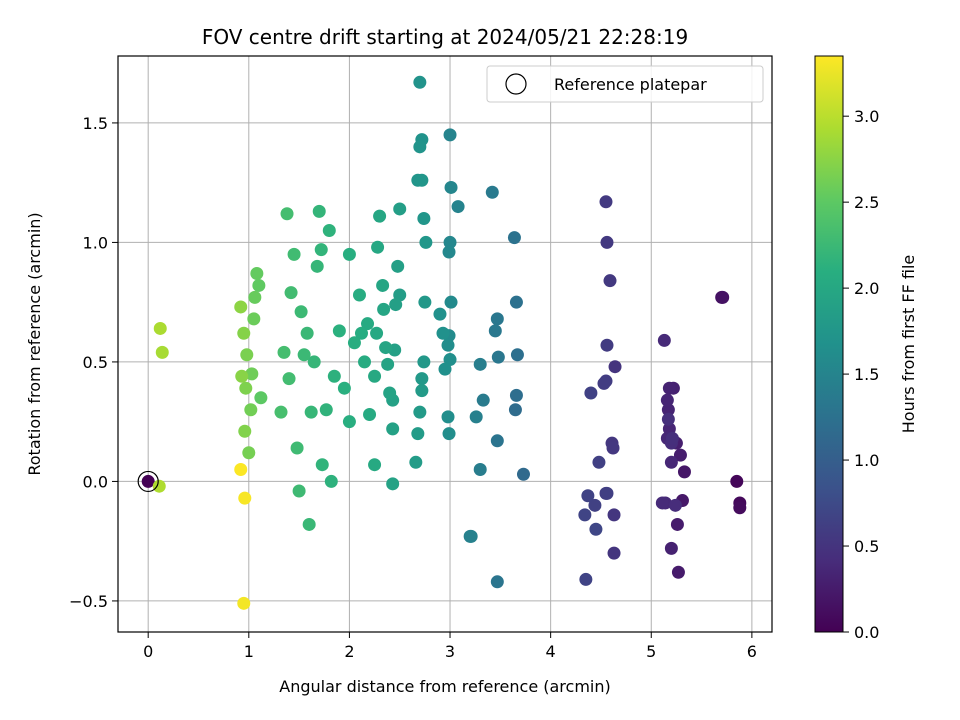 The image size is (960, 720). I want to click on x-axis-label: Angular distance from reference (arcmin), so click(444, 686).